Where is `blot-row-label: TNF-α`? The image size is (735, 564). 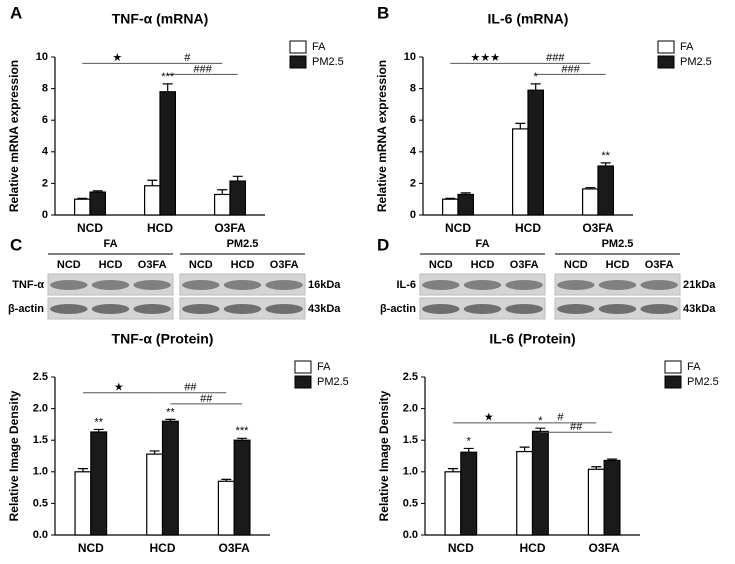
blot-row-label: TNF-α is located at coordinates (28, 285).